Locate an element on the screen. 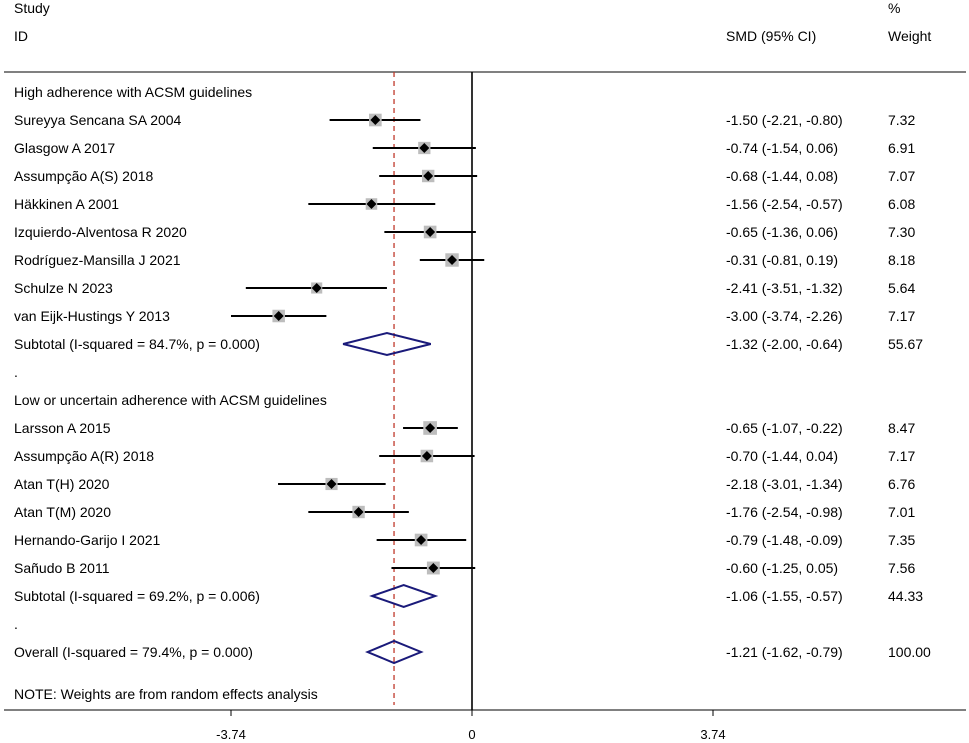  overall-diamond is located at coordinates (394, 652).